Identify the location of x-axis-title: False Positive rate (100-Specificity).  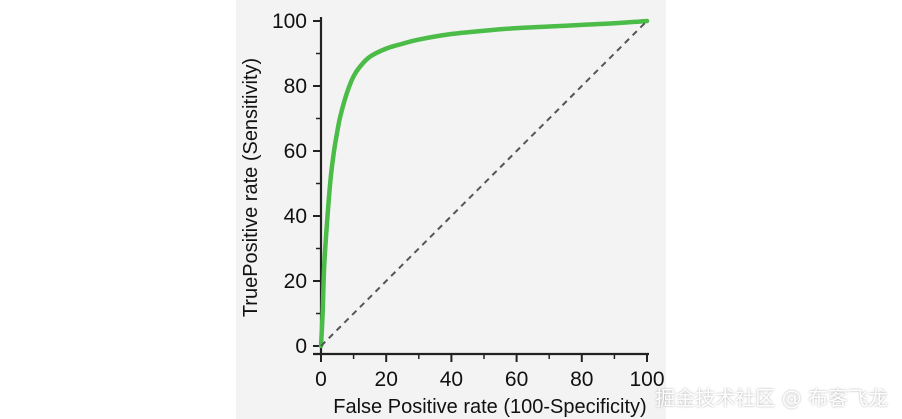
(489, 407).